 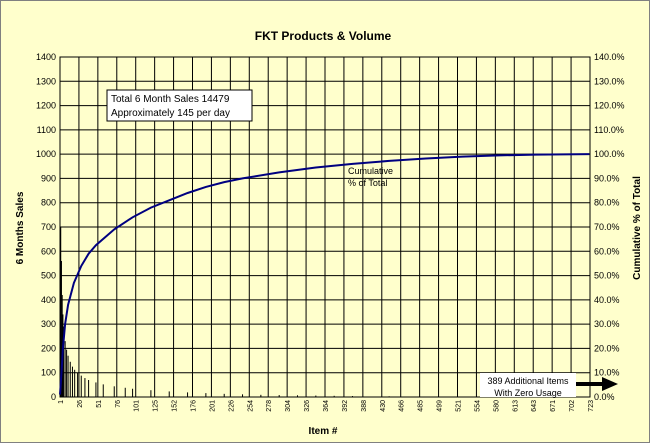 I want to click on zero-usage-note: 389 Additional Items With Zero Usage, so click(x=528, y=385).